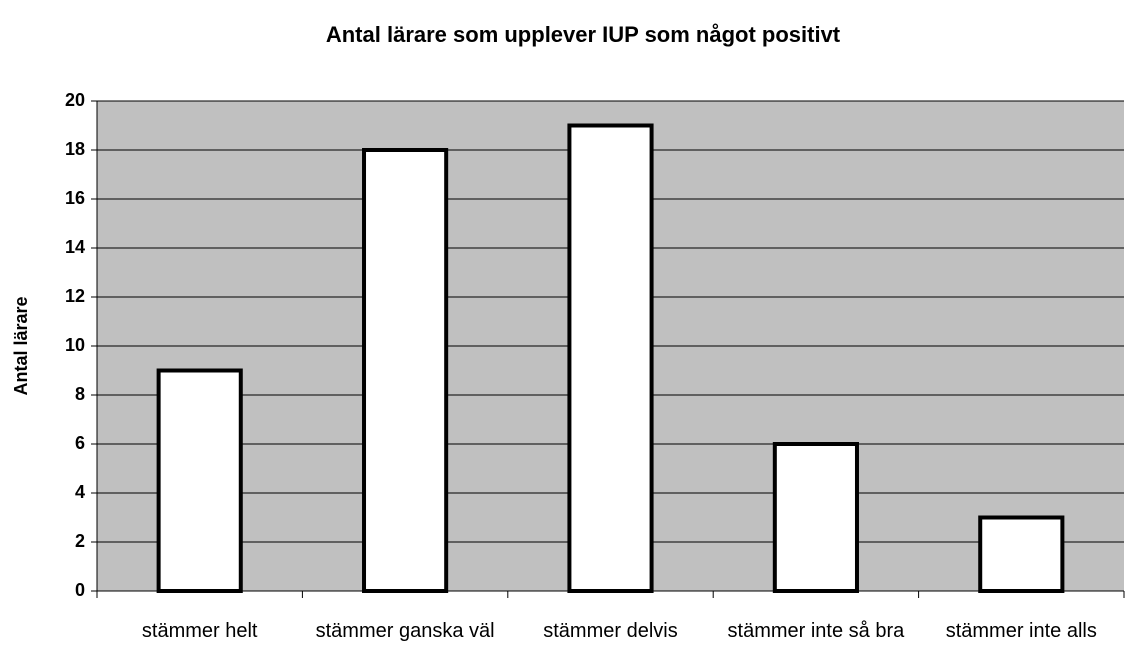 Image resolution: width=1125 pixels, height=669 pixels. Describe the element at coordinates (75, 198) in the screenshot. I see `y-tick-label: 16` at that location.